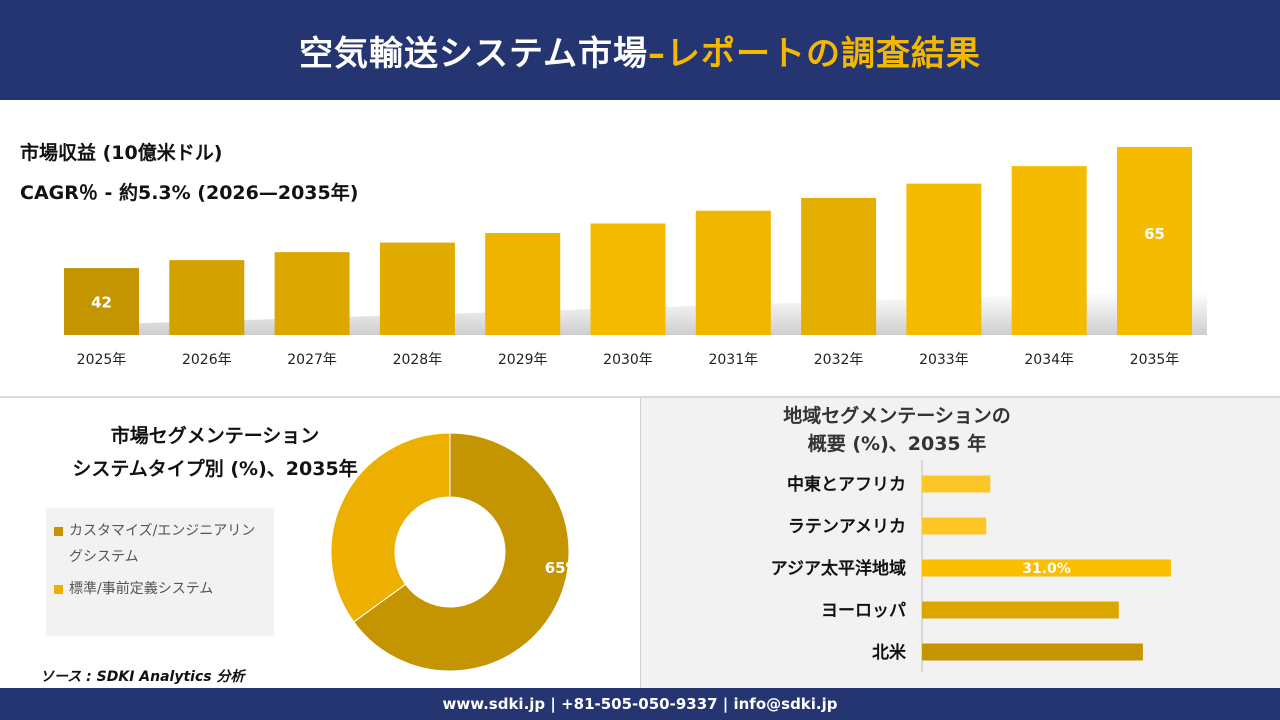 Image resolution: width=1280 pixels, height=720 pixels. I want to click on region-label: ラテンアメリカ, so click(847, 527).